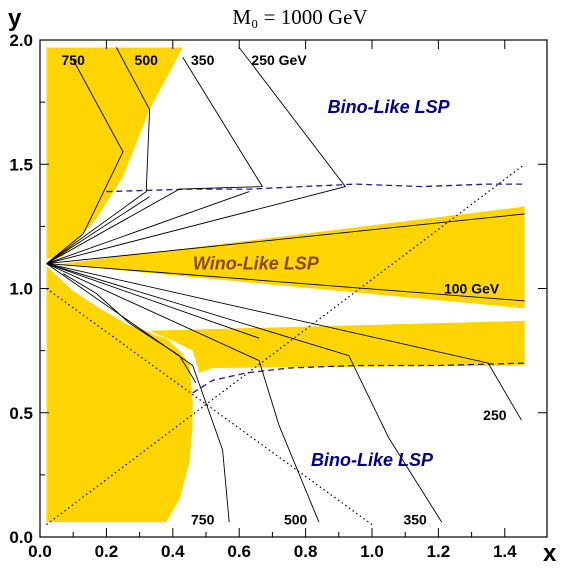 This screenshot has width=564, height=575. Describe the element at coordinates (315, 188) in the screenshot. I see `lsp-boundary-upper-boundary` at that location.